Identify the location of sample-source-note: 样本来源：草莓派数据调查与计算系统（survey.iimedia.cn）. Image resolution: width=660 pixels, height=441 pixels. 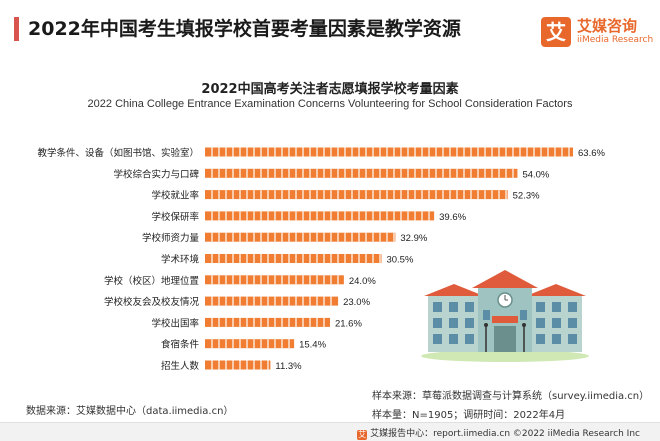
(511, 396).